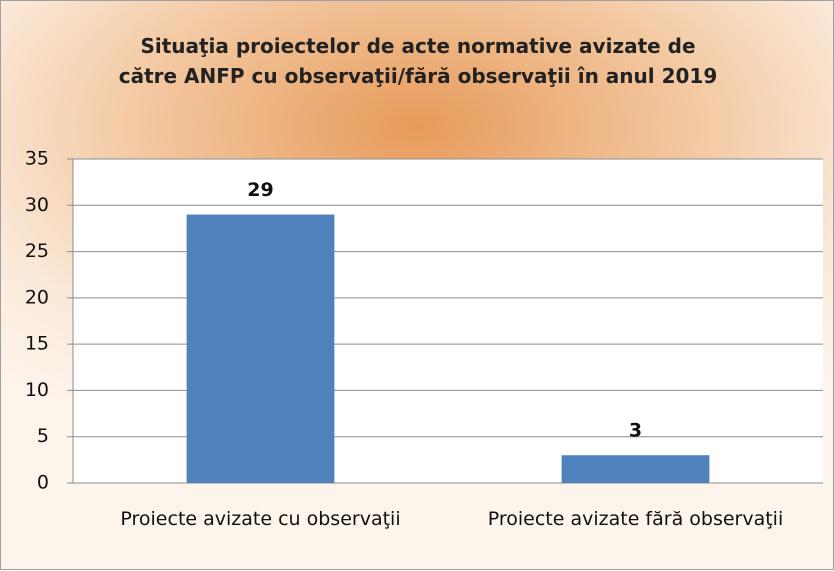 The height and width of the screenshot is (571, 834). What do you see at coordinates (260, 519) in the screenshot?
I see `x-tick-label: Proiecte avizate cu observaţii` at bounding box center [260, 519].